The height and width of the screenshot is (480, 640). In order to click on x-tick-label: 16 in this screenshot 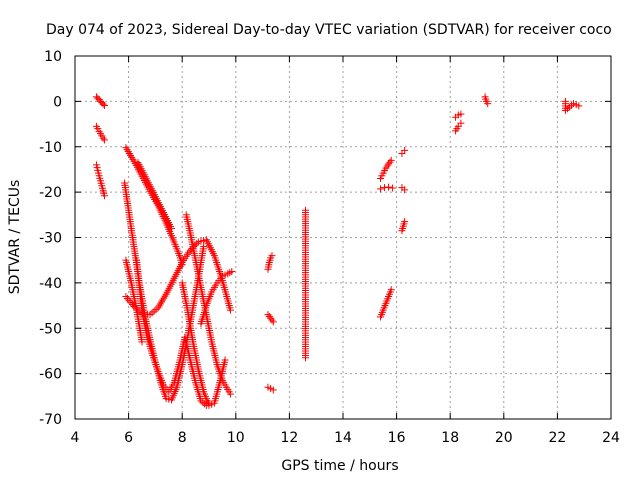, I will do `click(397, 438)`.